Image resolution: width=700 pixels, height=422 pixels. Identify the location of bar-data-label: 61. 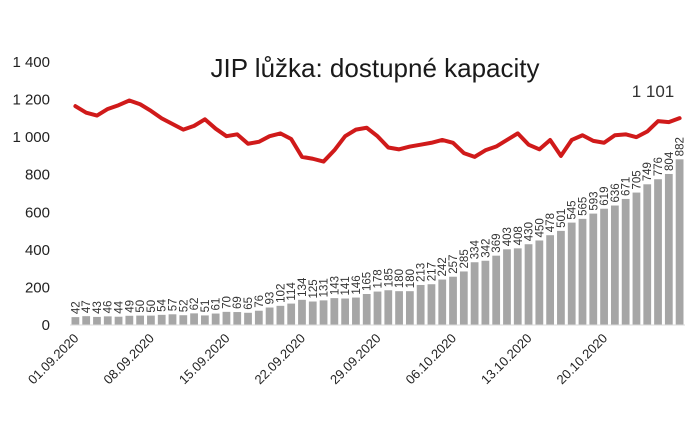
(217, 304).